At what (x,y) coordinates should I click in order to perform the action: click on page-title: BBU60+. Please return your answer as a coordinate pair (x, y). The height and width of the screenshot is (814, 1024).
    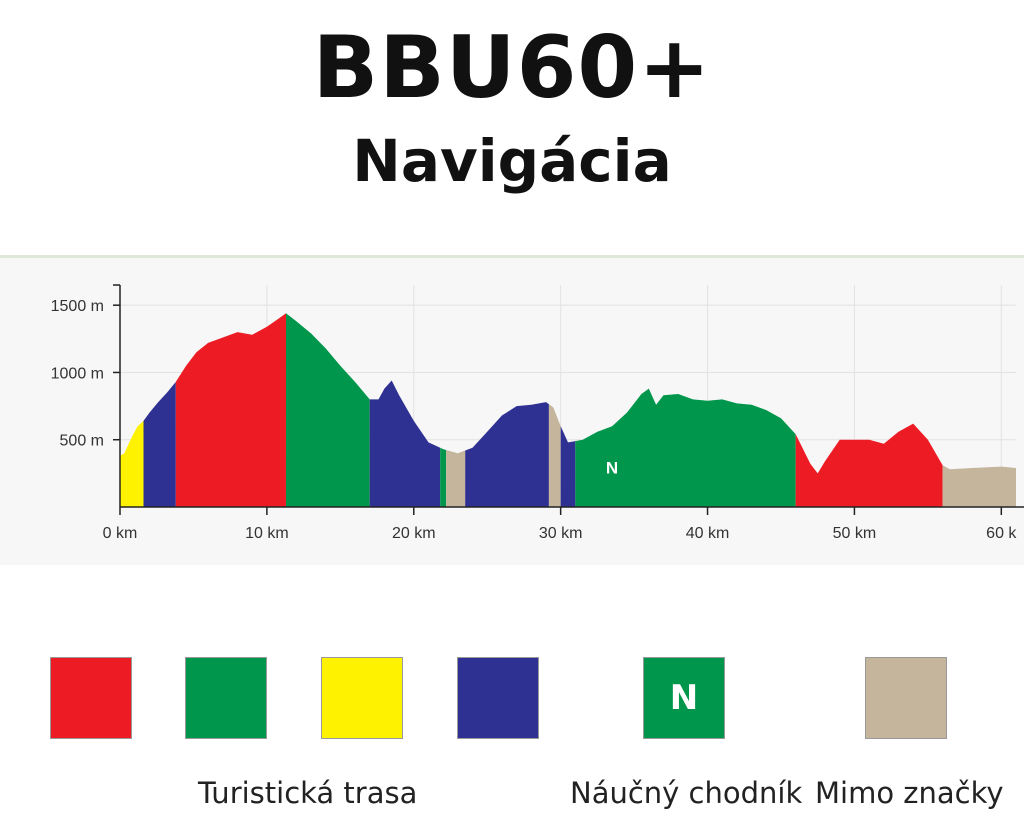
    Looking at the image, I should click on (512, 68).